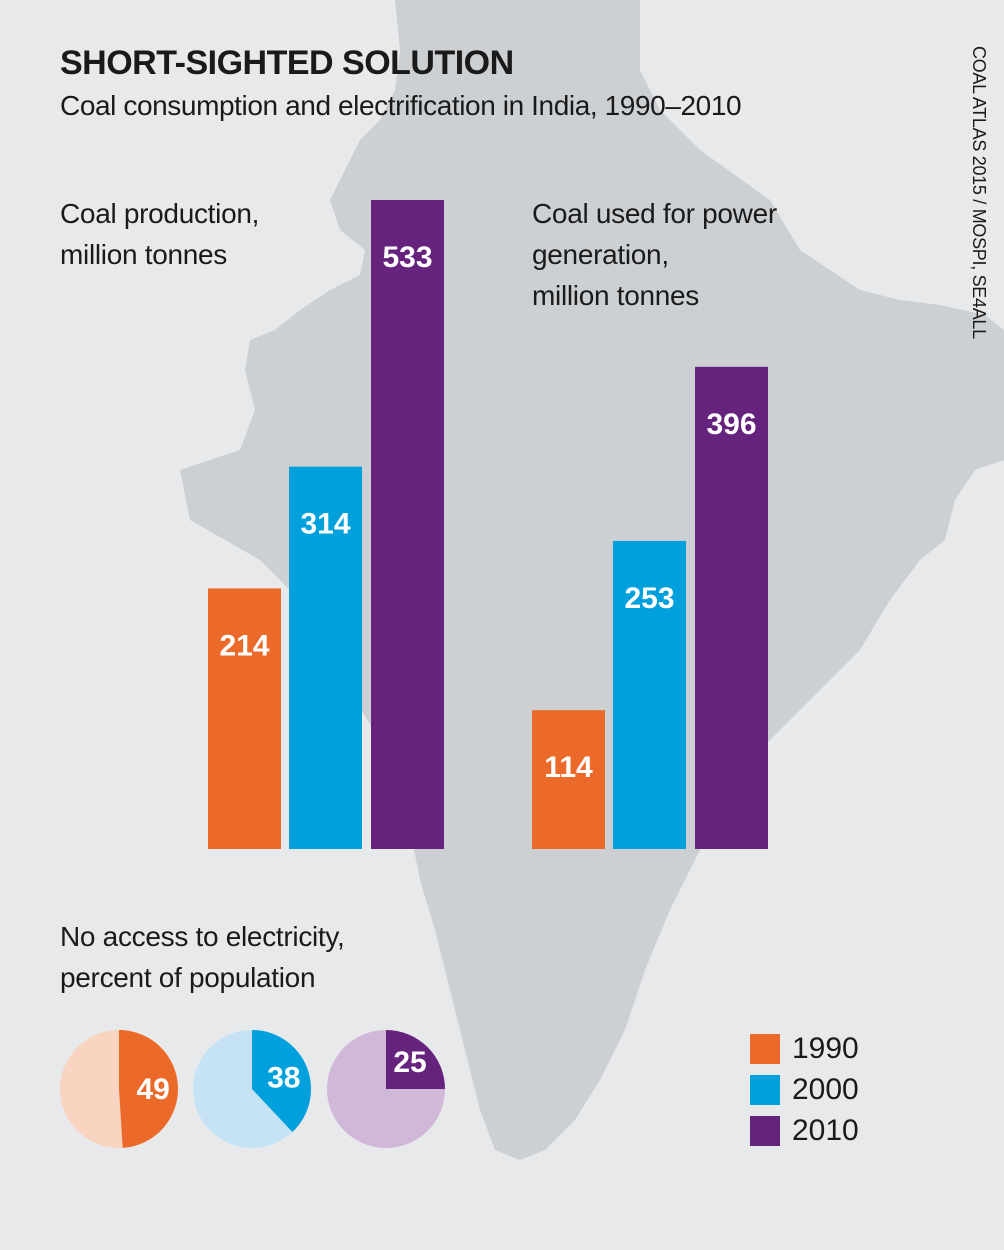 This screenshot has height=1250, width=1004. I want to click on production-bar-label-2010: 533, so click(407, 257).